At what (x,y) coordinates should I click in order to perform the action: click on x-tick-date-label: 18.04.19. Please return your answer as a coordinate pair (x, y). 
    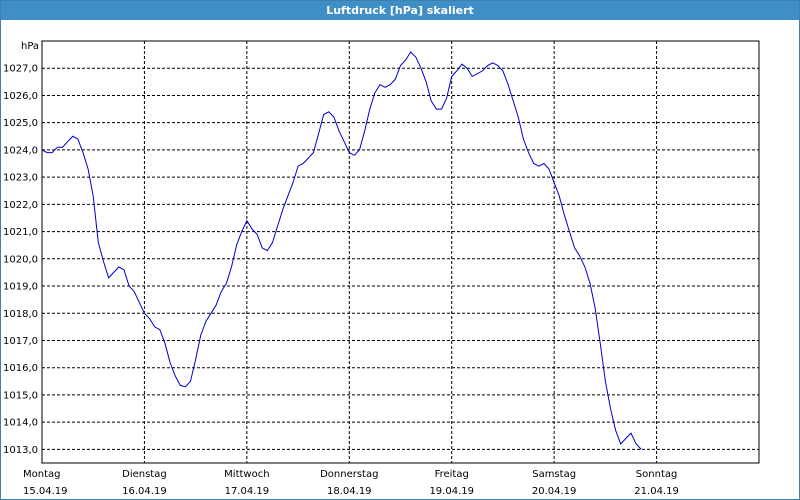
    Looking at the image, I should click on (349, 491).